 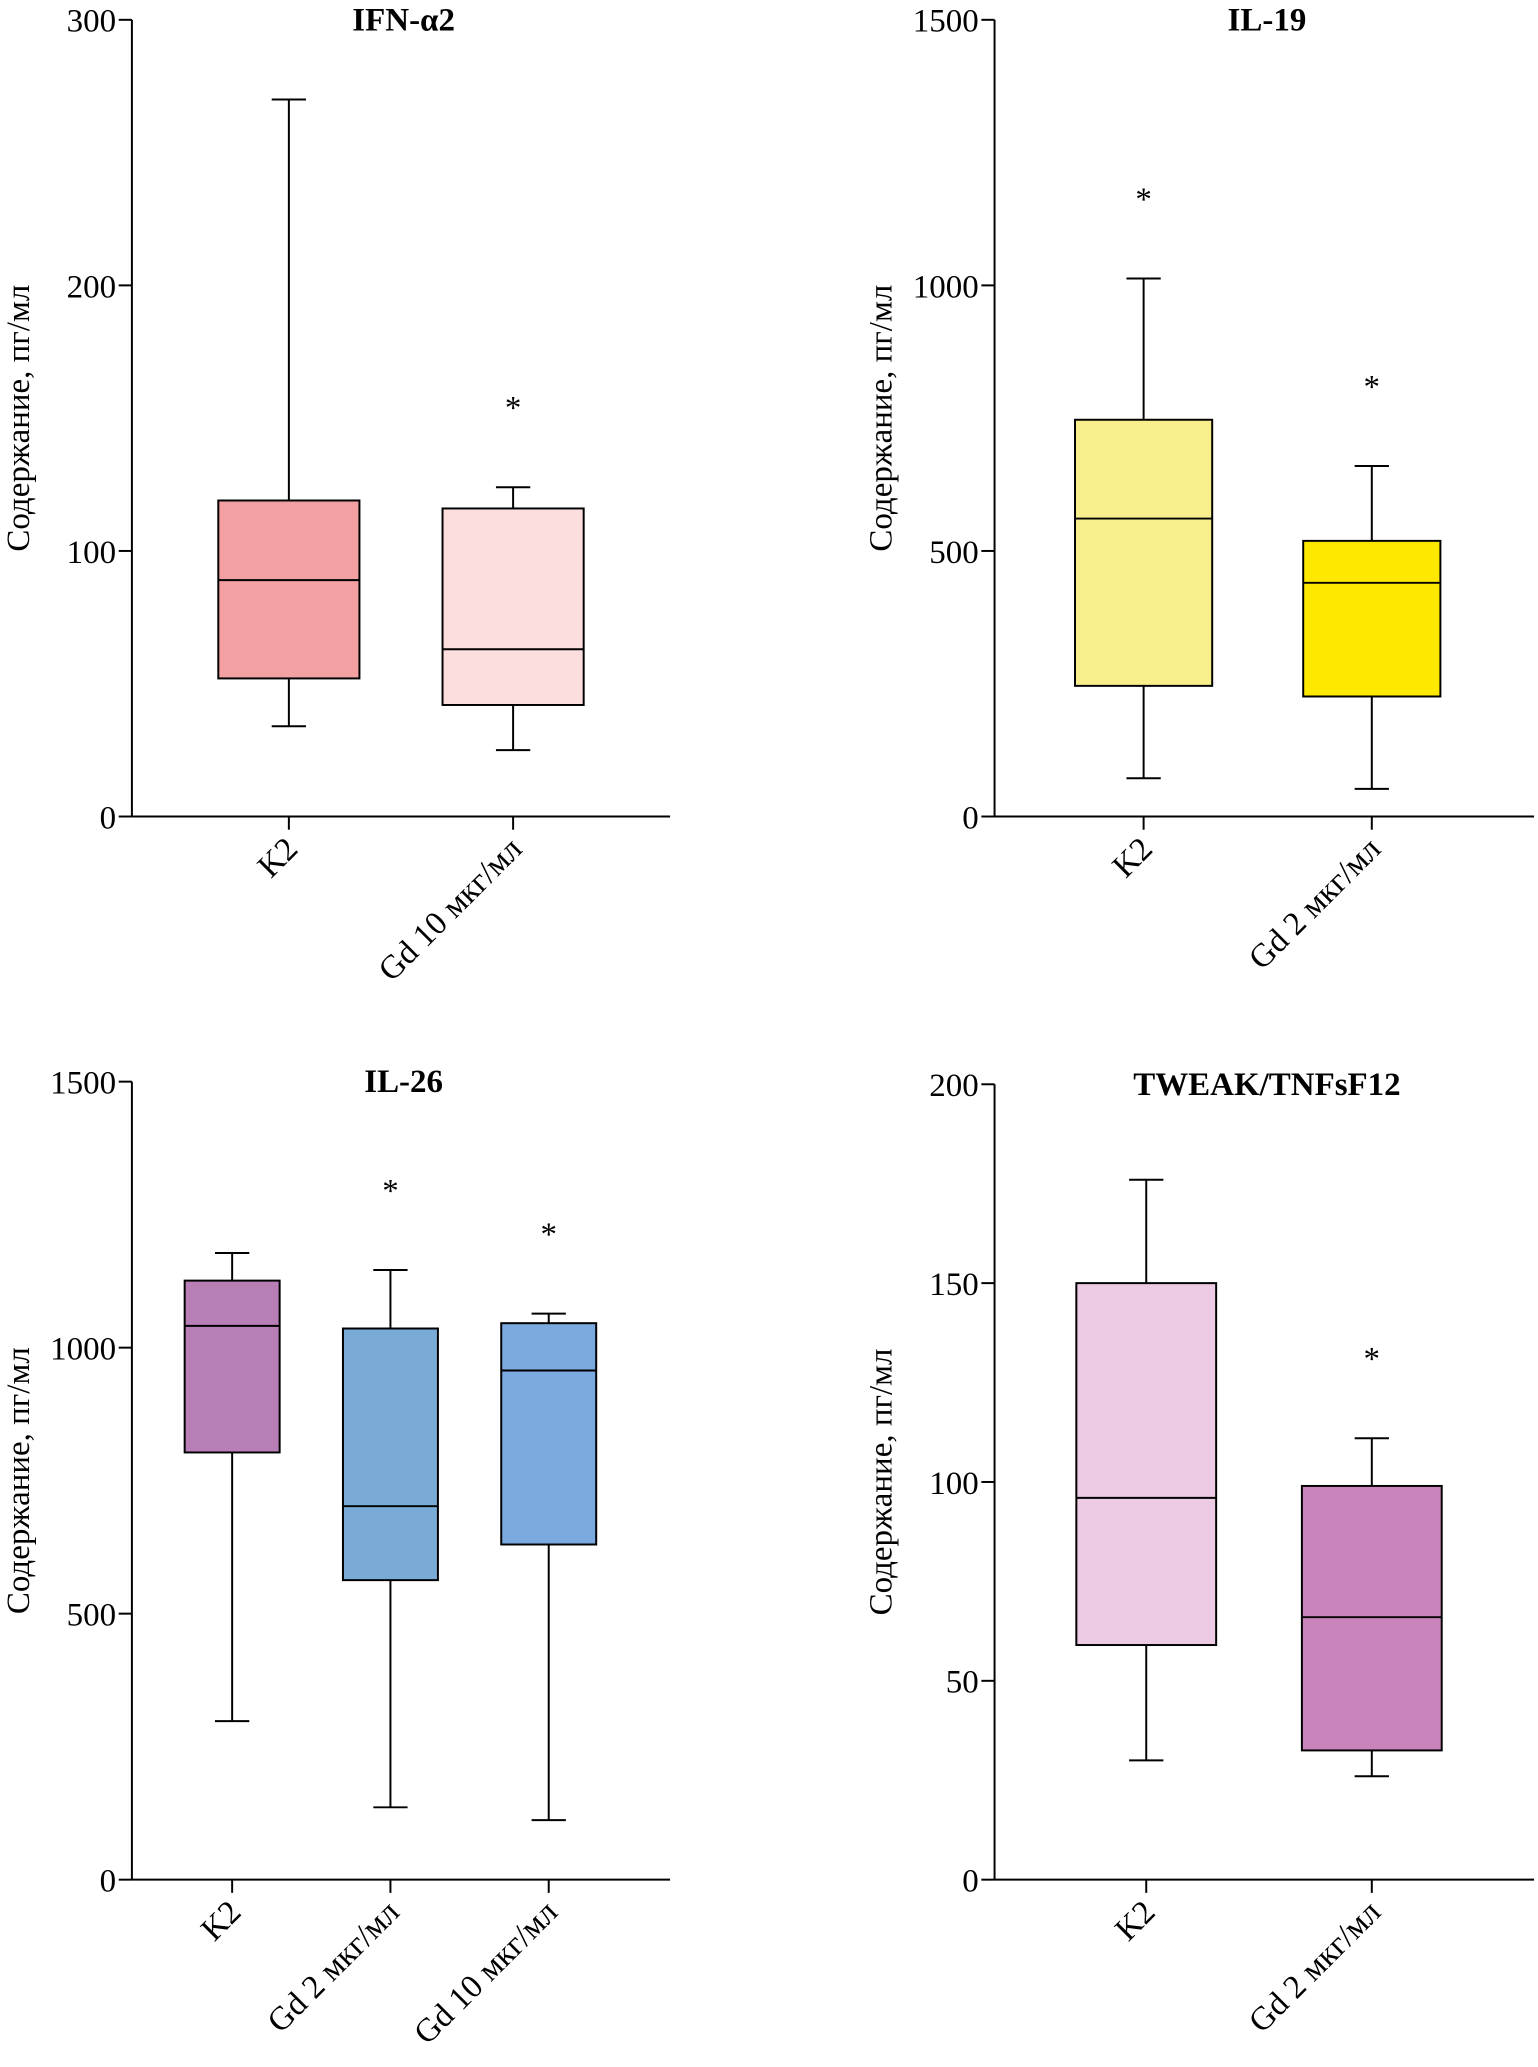 What do you see at coordinates (403, 20) in the screenshot?
I see `chart-title: IFN-α2` at bounding box center [403, 20].